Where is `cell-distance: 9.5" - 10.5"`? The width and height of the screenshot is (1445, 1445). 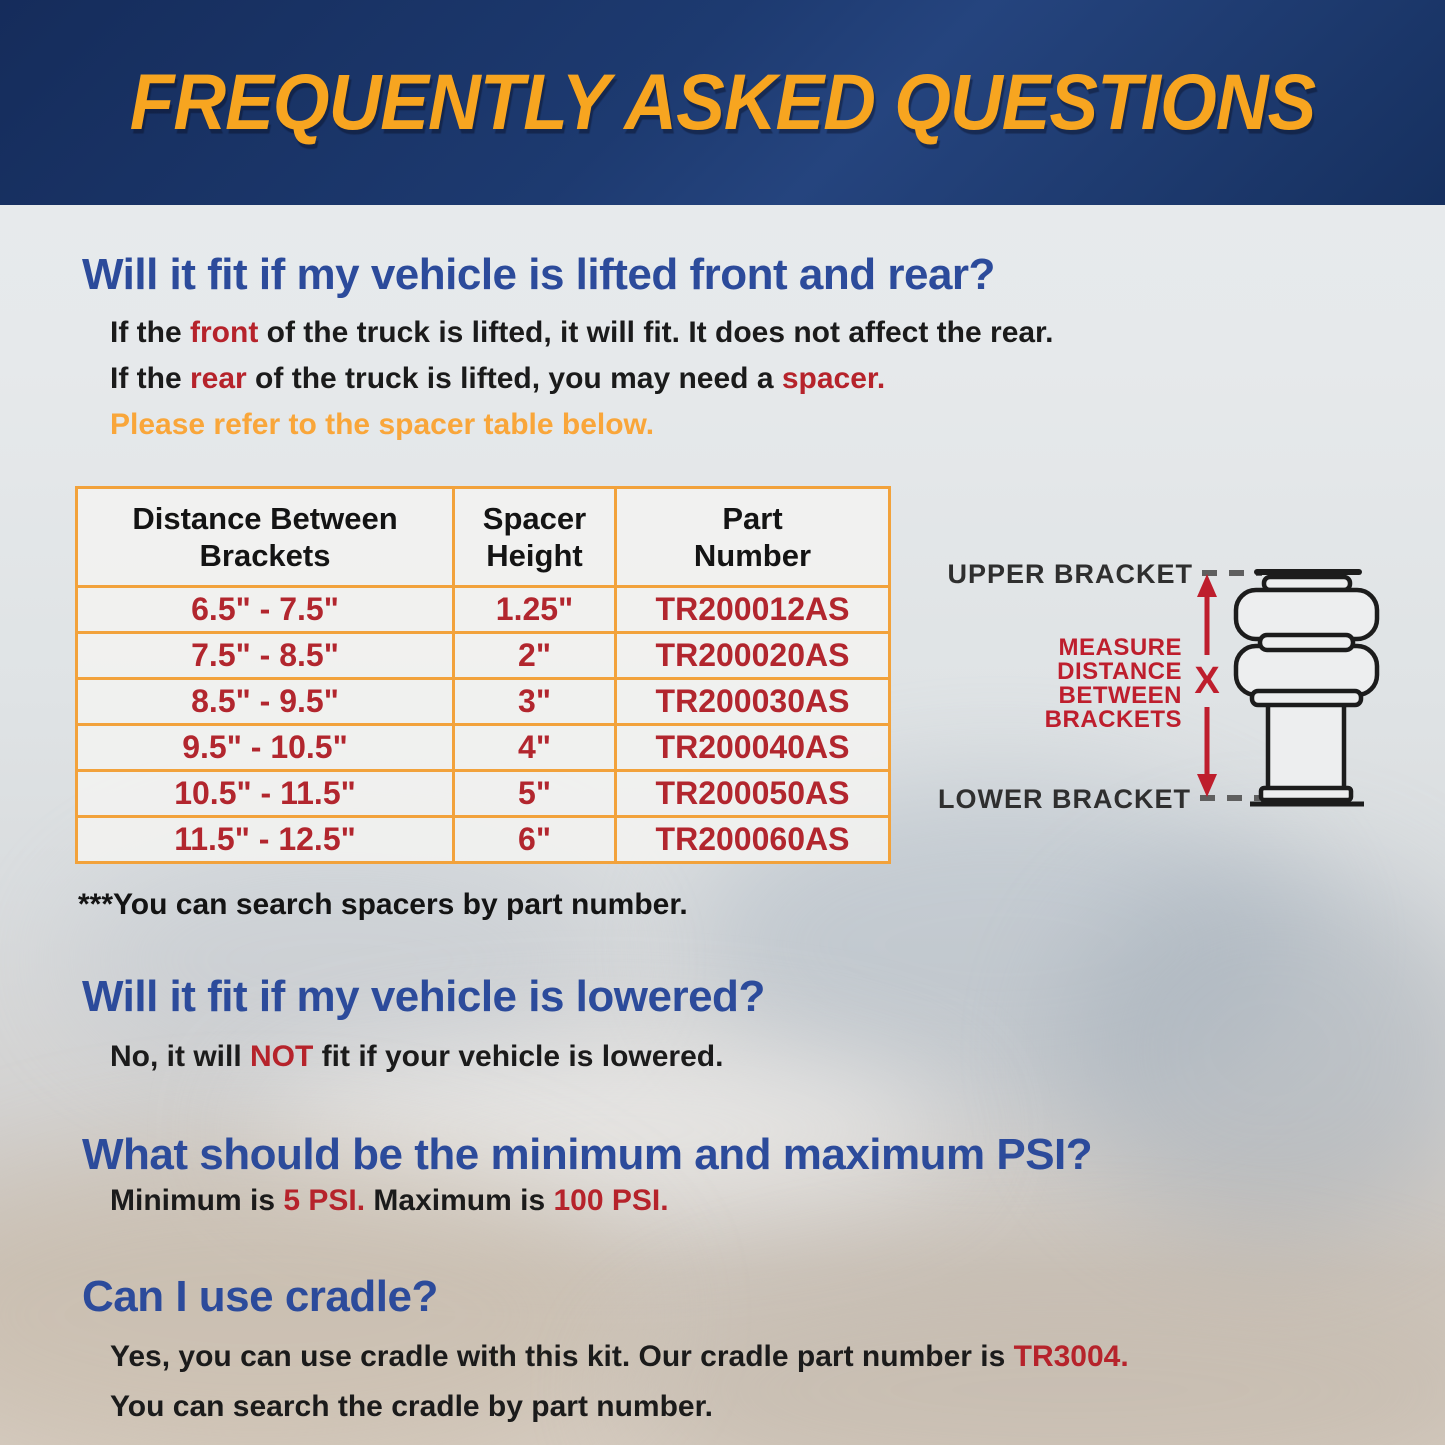 cell-distance: 9.5" - 10.5" is located at coordinates (265, 747).